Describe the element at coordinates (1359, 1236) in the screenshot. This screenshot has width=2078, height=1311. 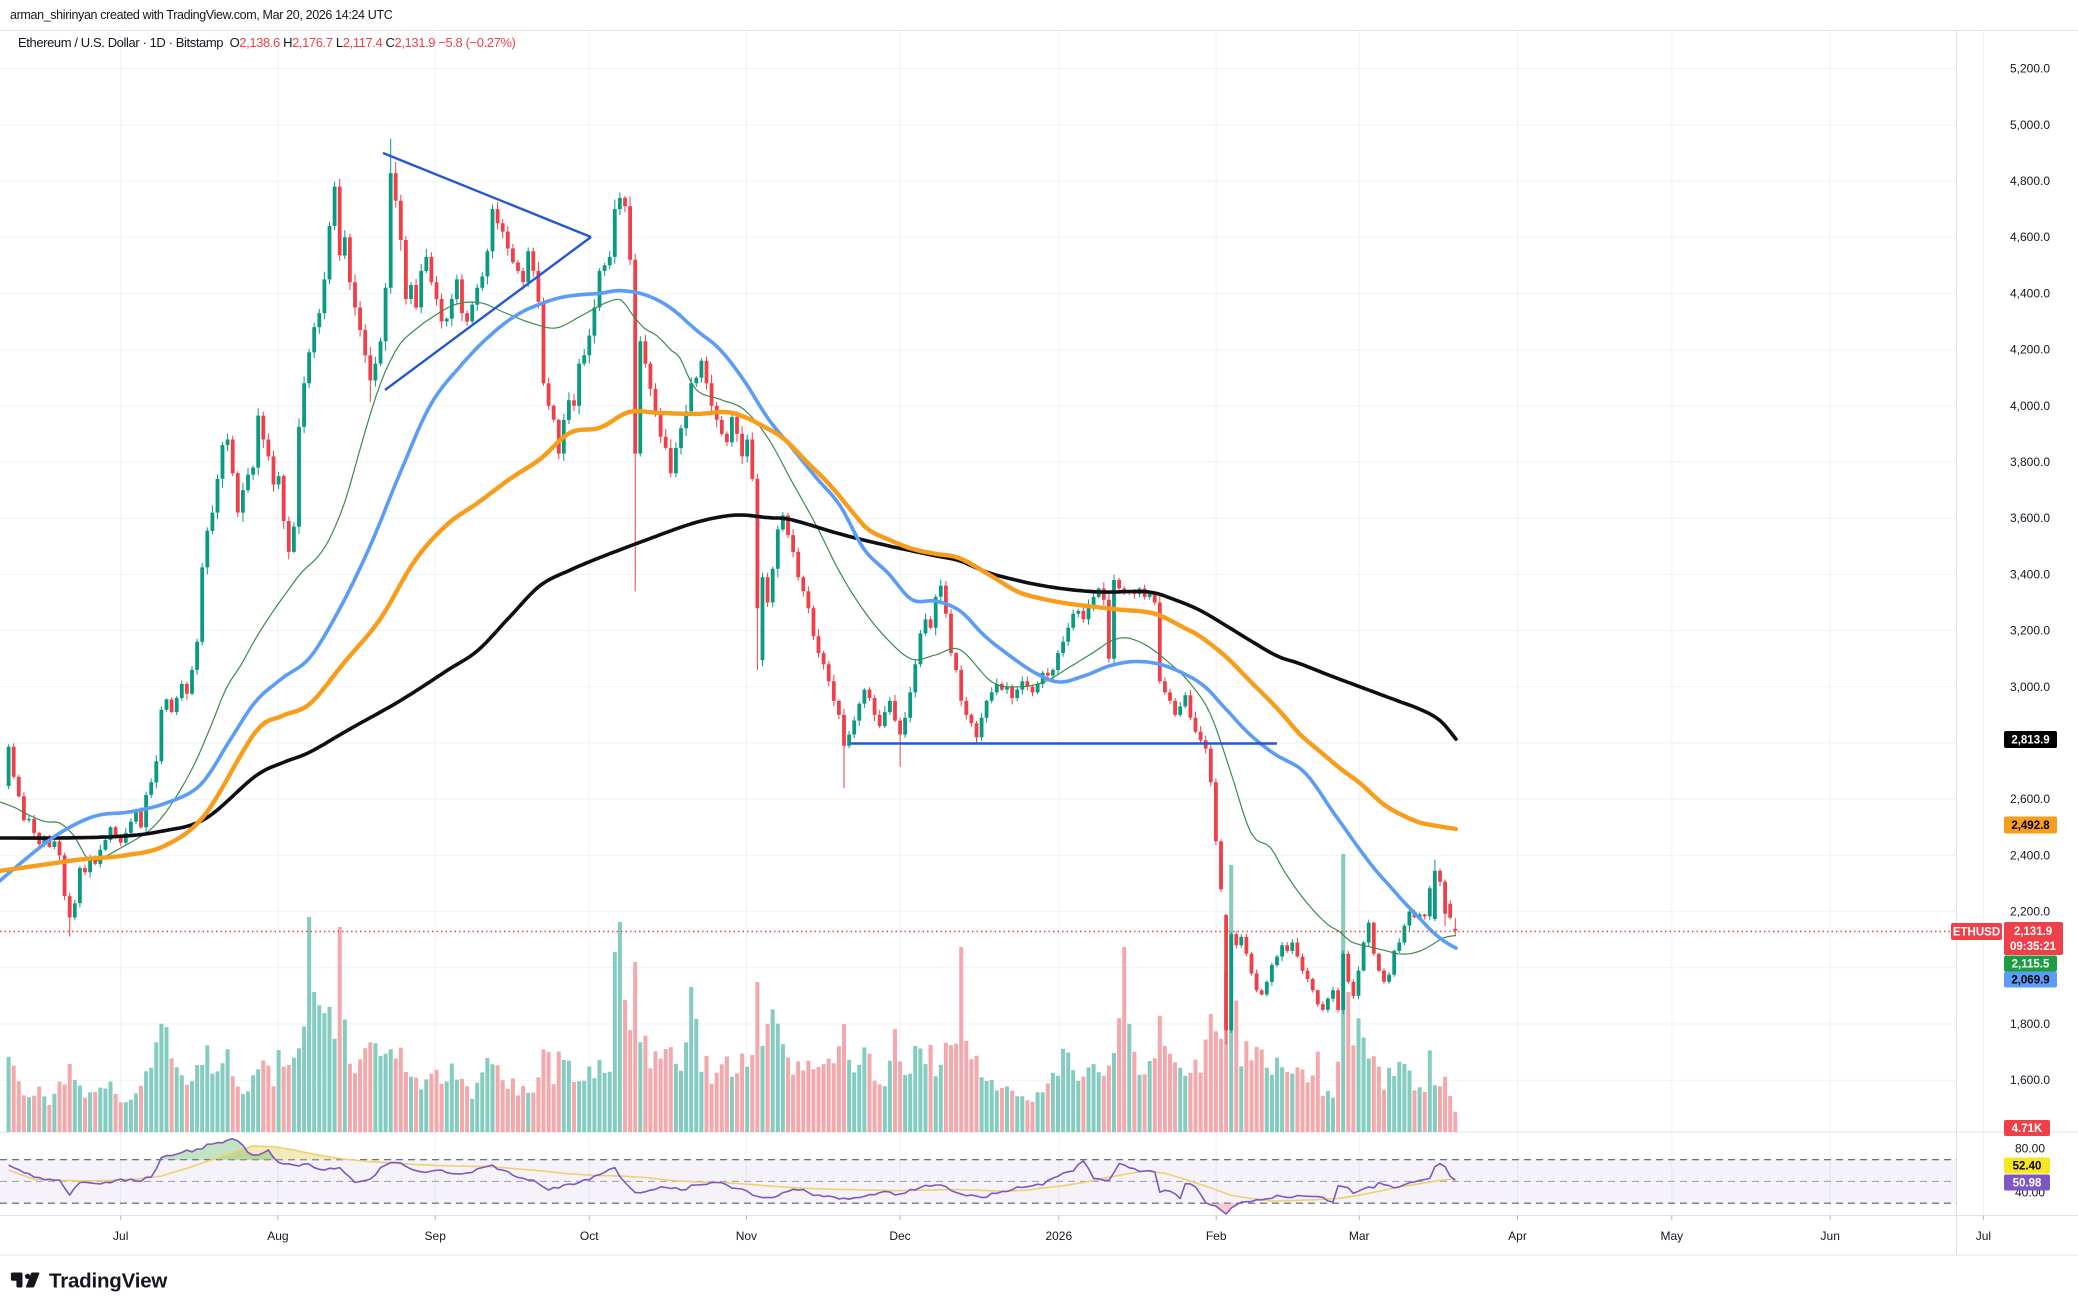
I see `svg-text: Mar` at that location.